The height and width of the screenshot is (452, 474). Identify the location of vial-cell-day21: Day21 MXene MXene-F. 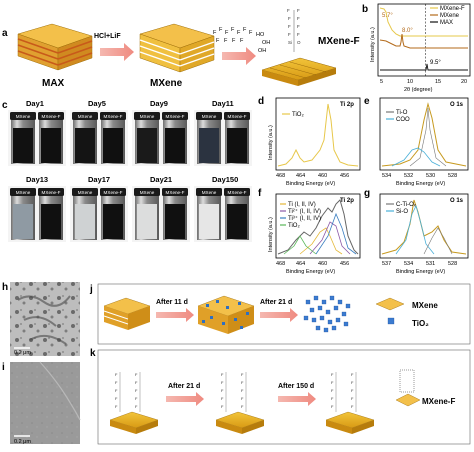
(161, 208).